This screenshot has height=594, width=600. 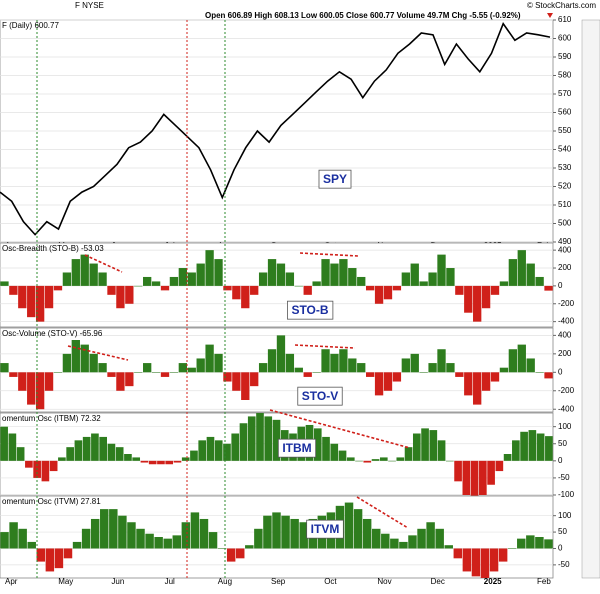 I want to click on panel-label: STO-B, so click(x=309, y=310).